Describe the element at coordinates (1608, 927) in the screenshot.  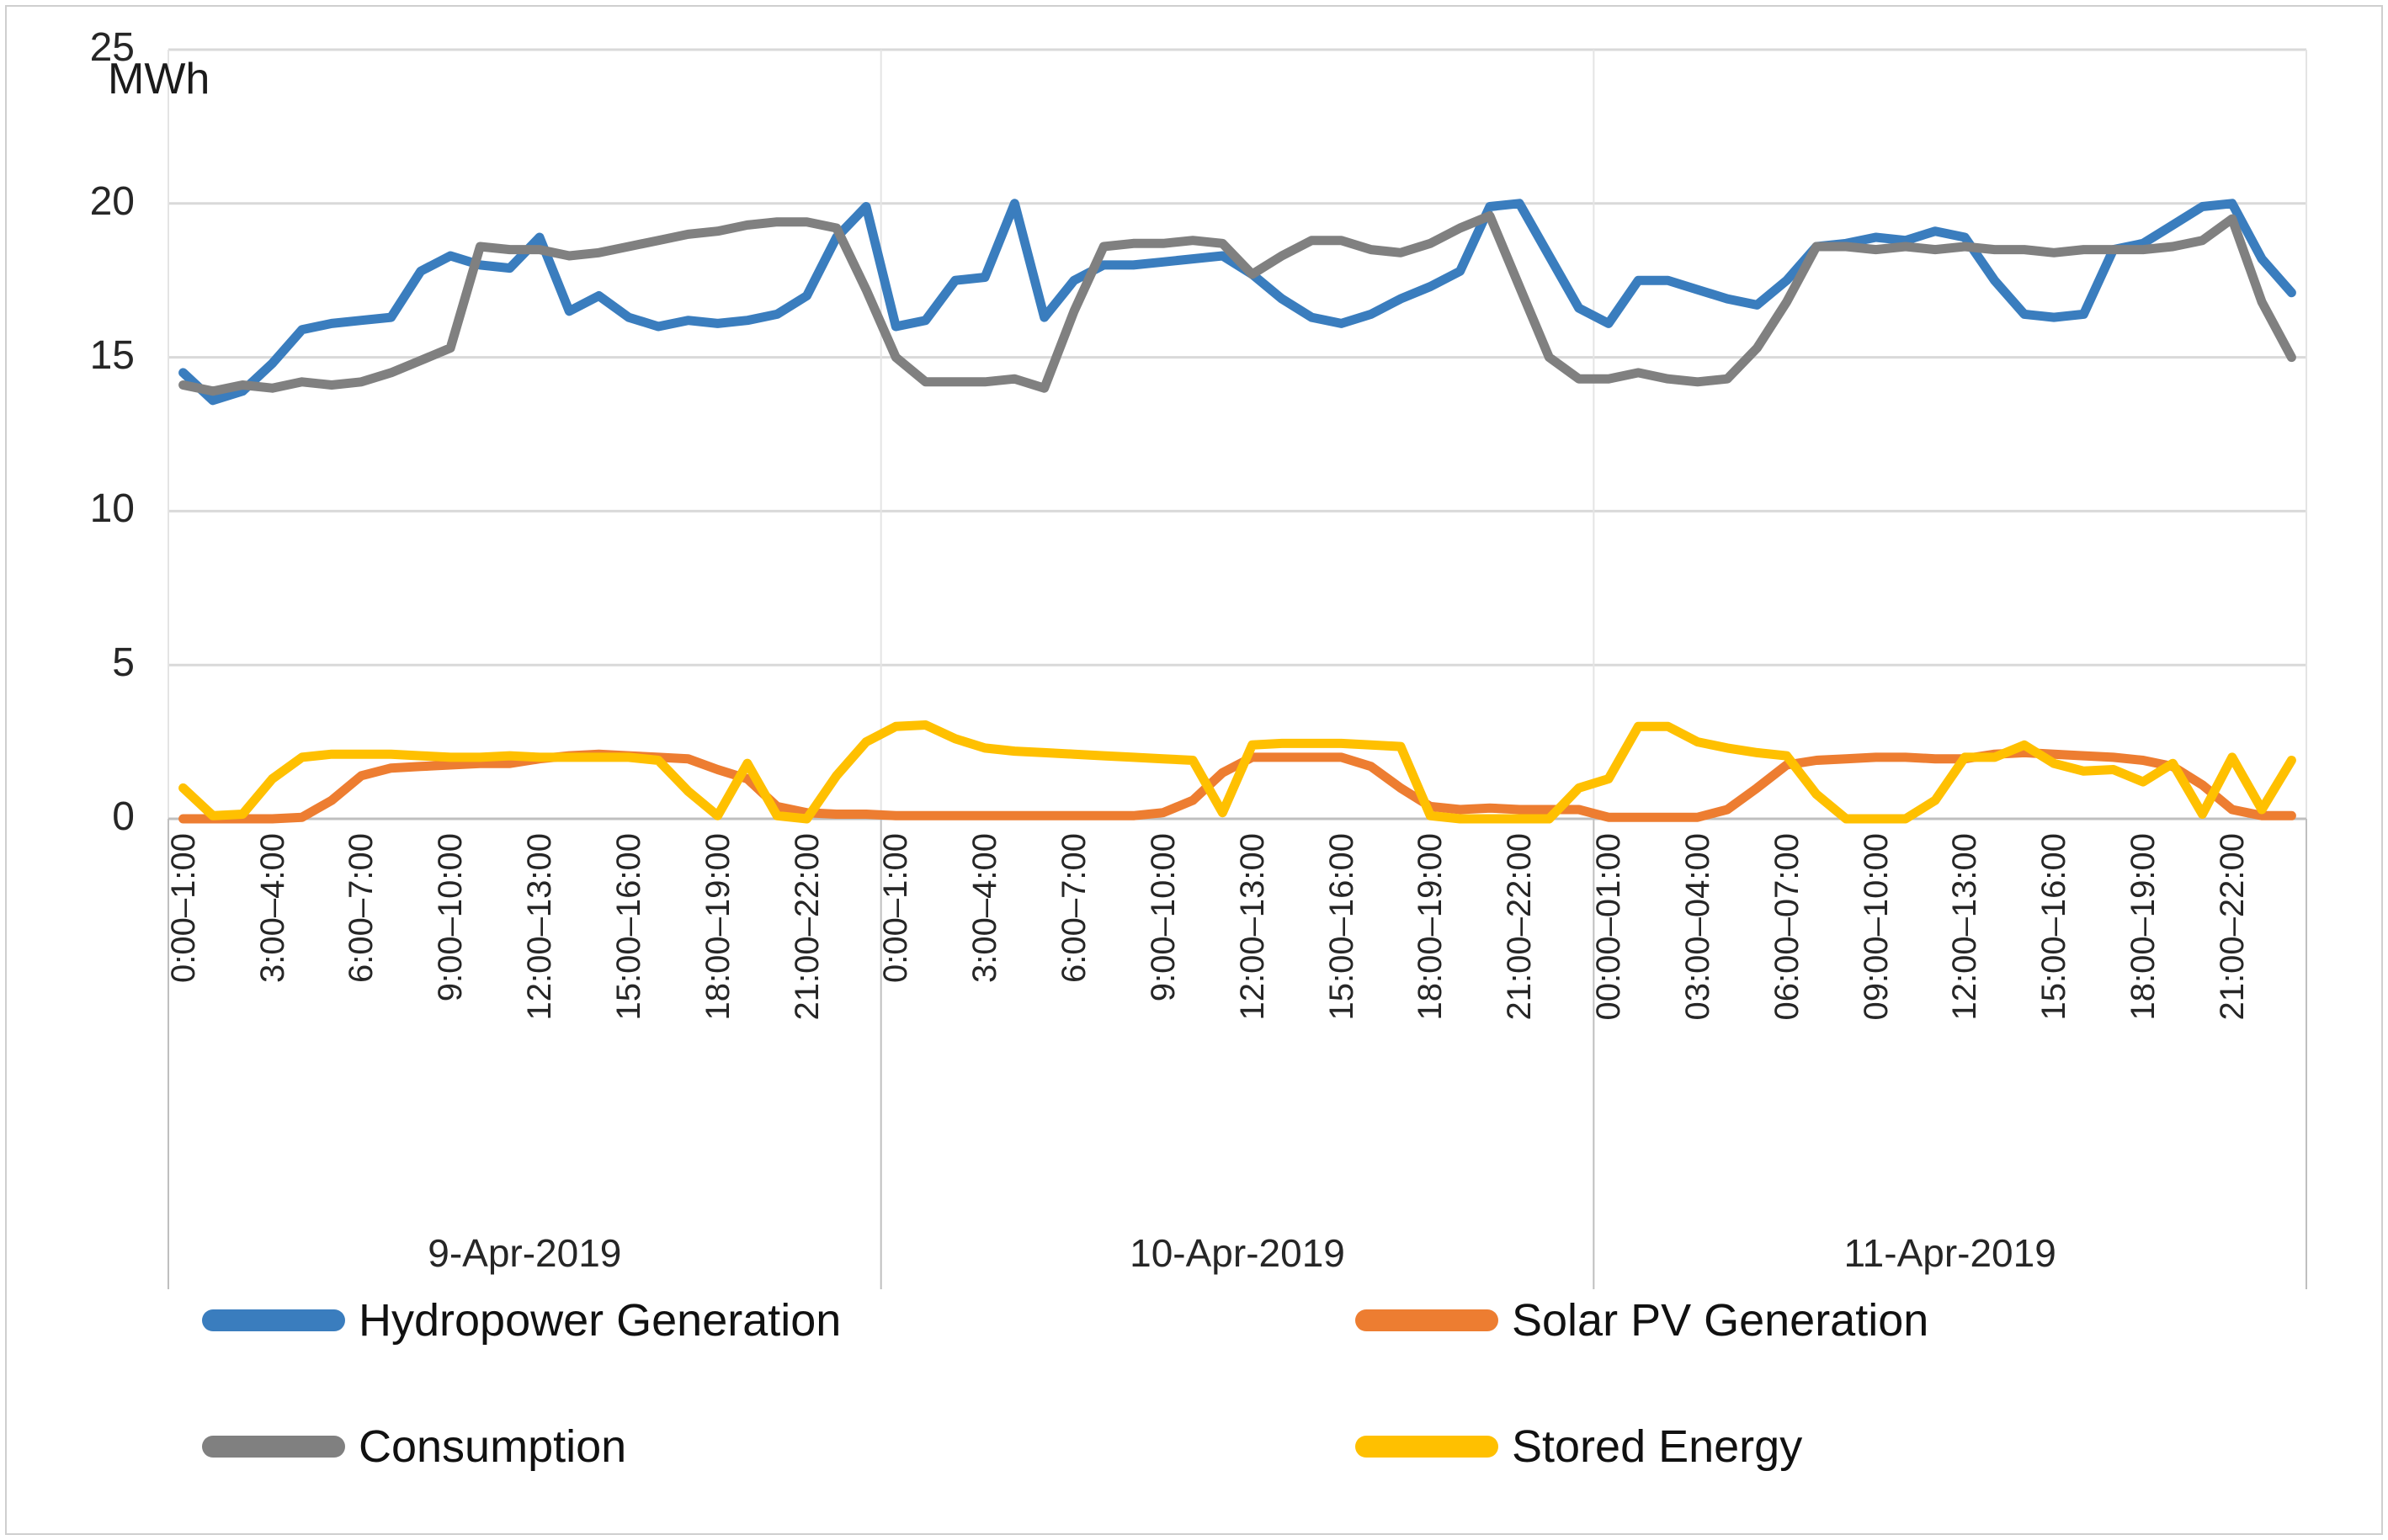
I see `x-axis-label: 00:00–01:00` at that location.